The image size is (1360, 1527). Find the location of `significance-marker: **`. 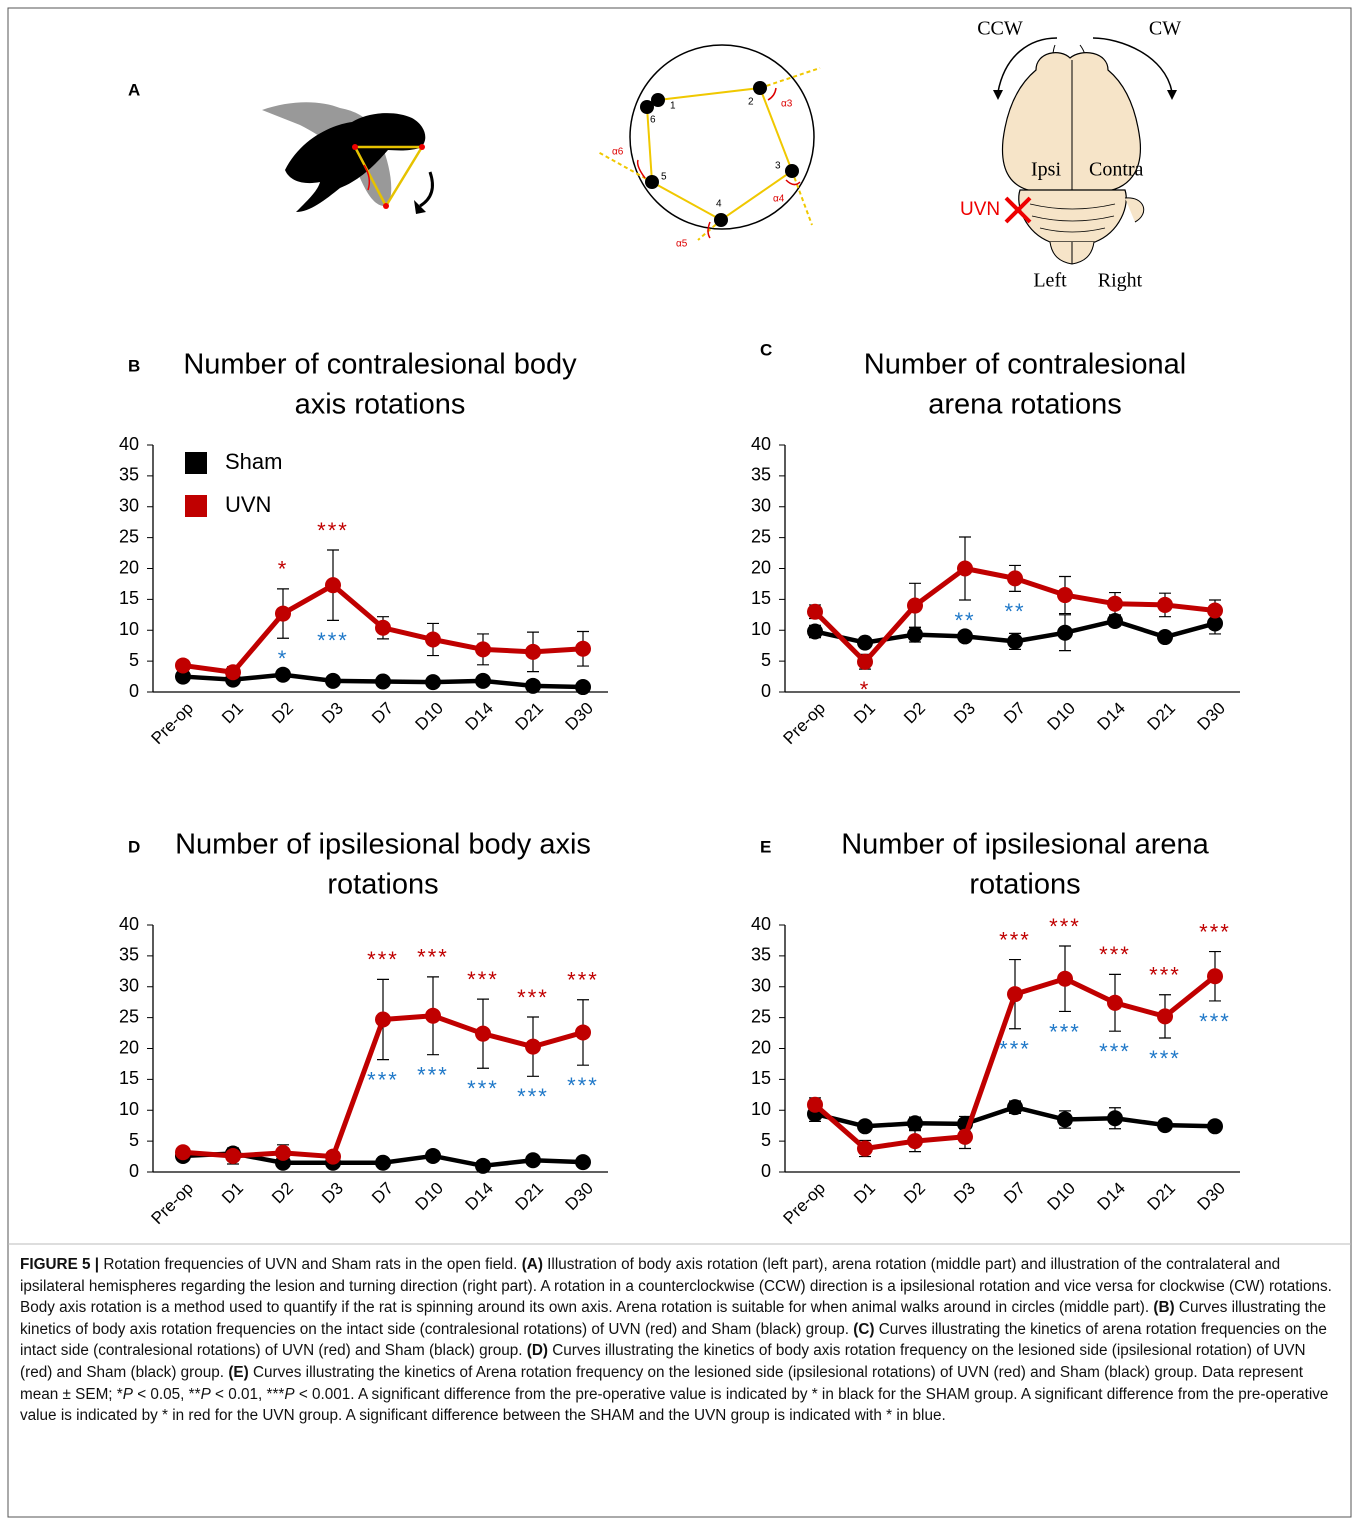

significance-marker: ** is located at coordinates (964, 620).